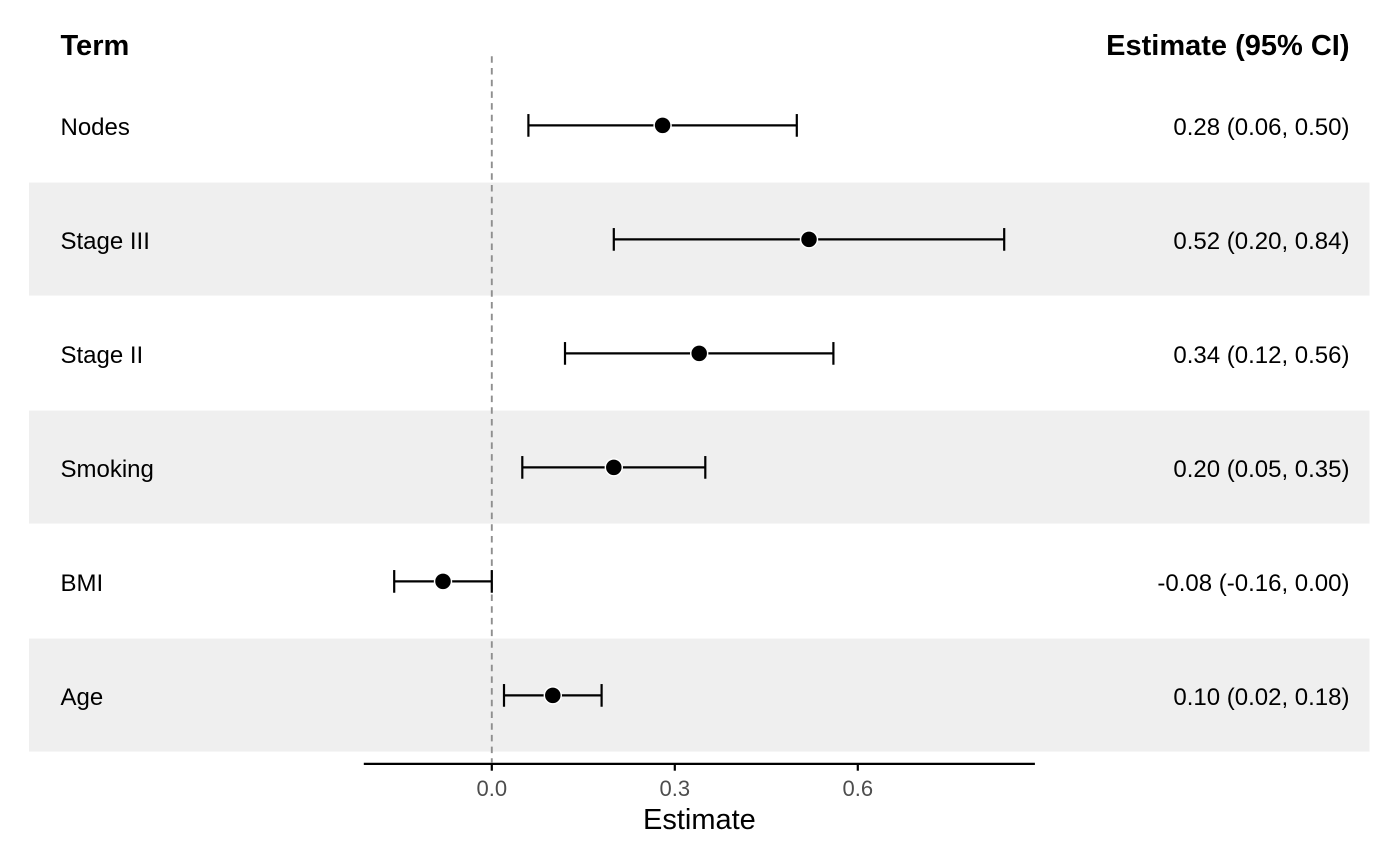 Image resolution: width=1400 pixels, height=865 pixels. I want to click on svg-text: 0.3, so click(675, 788).